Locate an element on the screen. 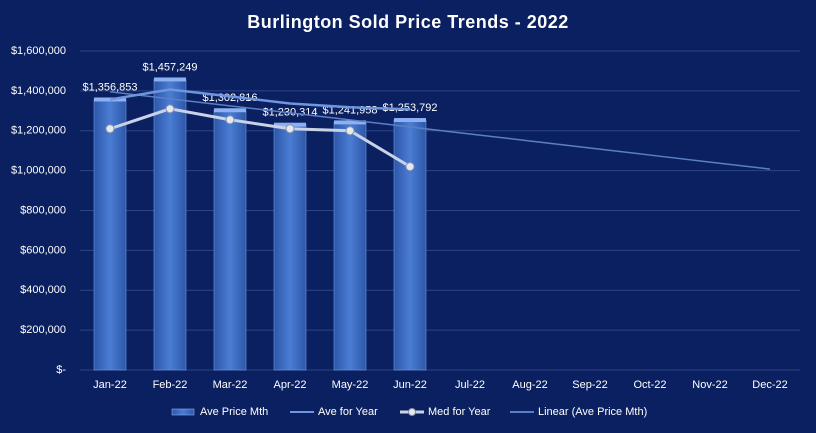 The width and height of the screenshot is (816, 433). x-tick-label: Jul-22 is located at coordinates (470, 385).